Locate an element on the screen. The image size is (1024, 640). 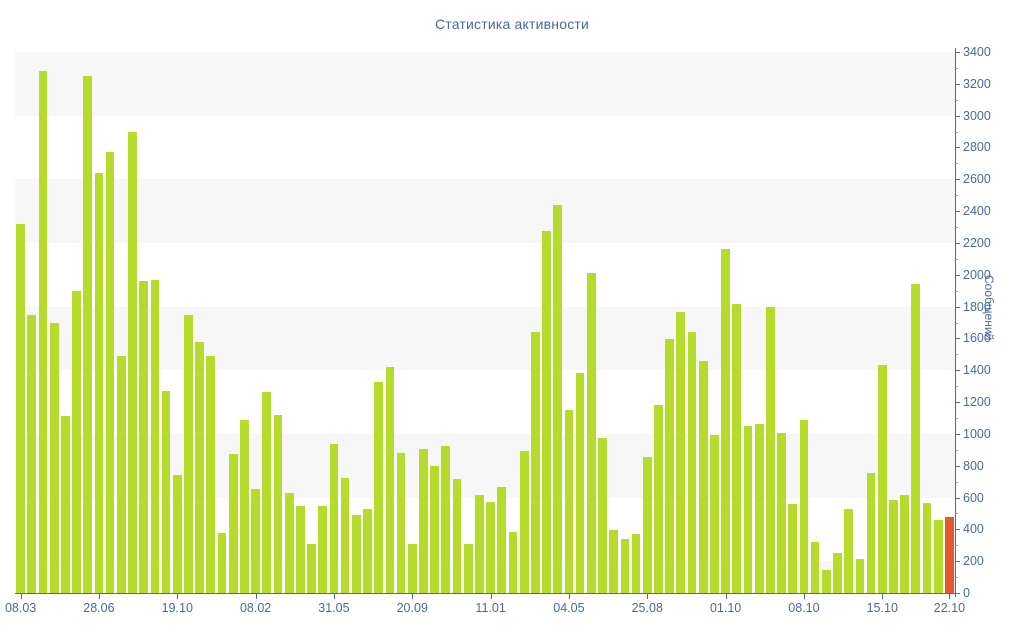
x-tick-label: 08.03 is located at coordinates (20, 608).